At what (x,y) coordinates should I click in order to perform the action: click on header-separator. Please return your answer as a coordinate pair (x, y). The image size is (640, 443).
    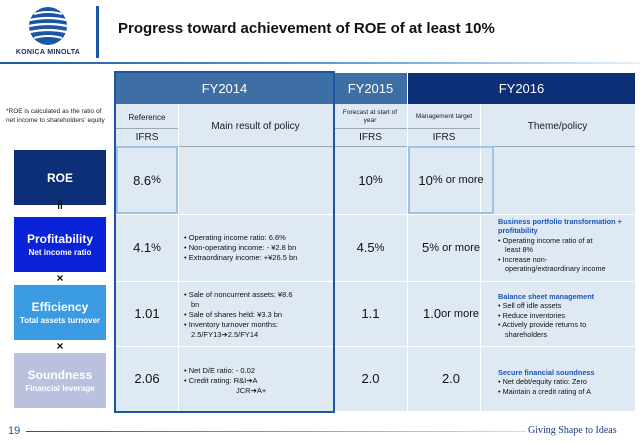
    Looking at the image, I should click on (97, 32).